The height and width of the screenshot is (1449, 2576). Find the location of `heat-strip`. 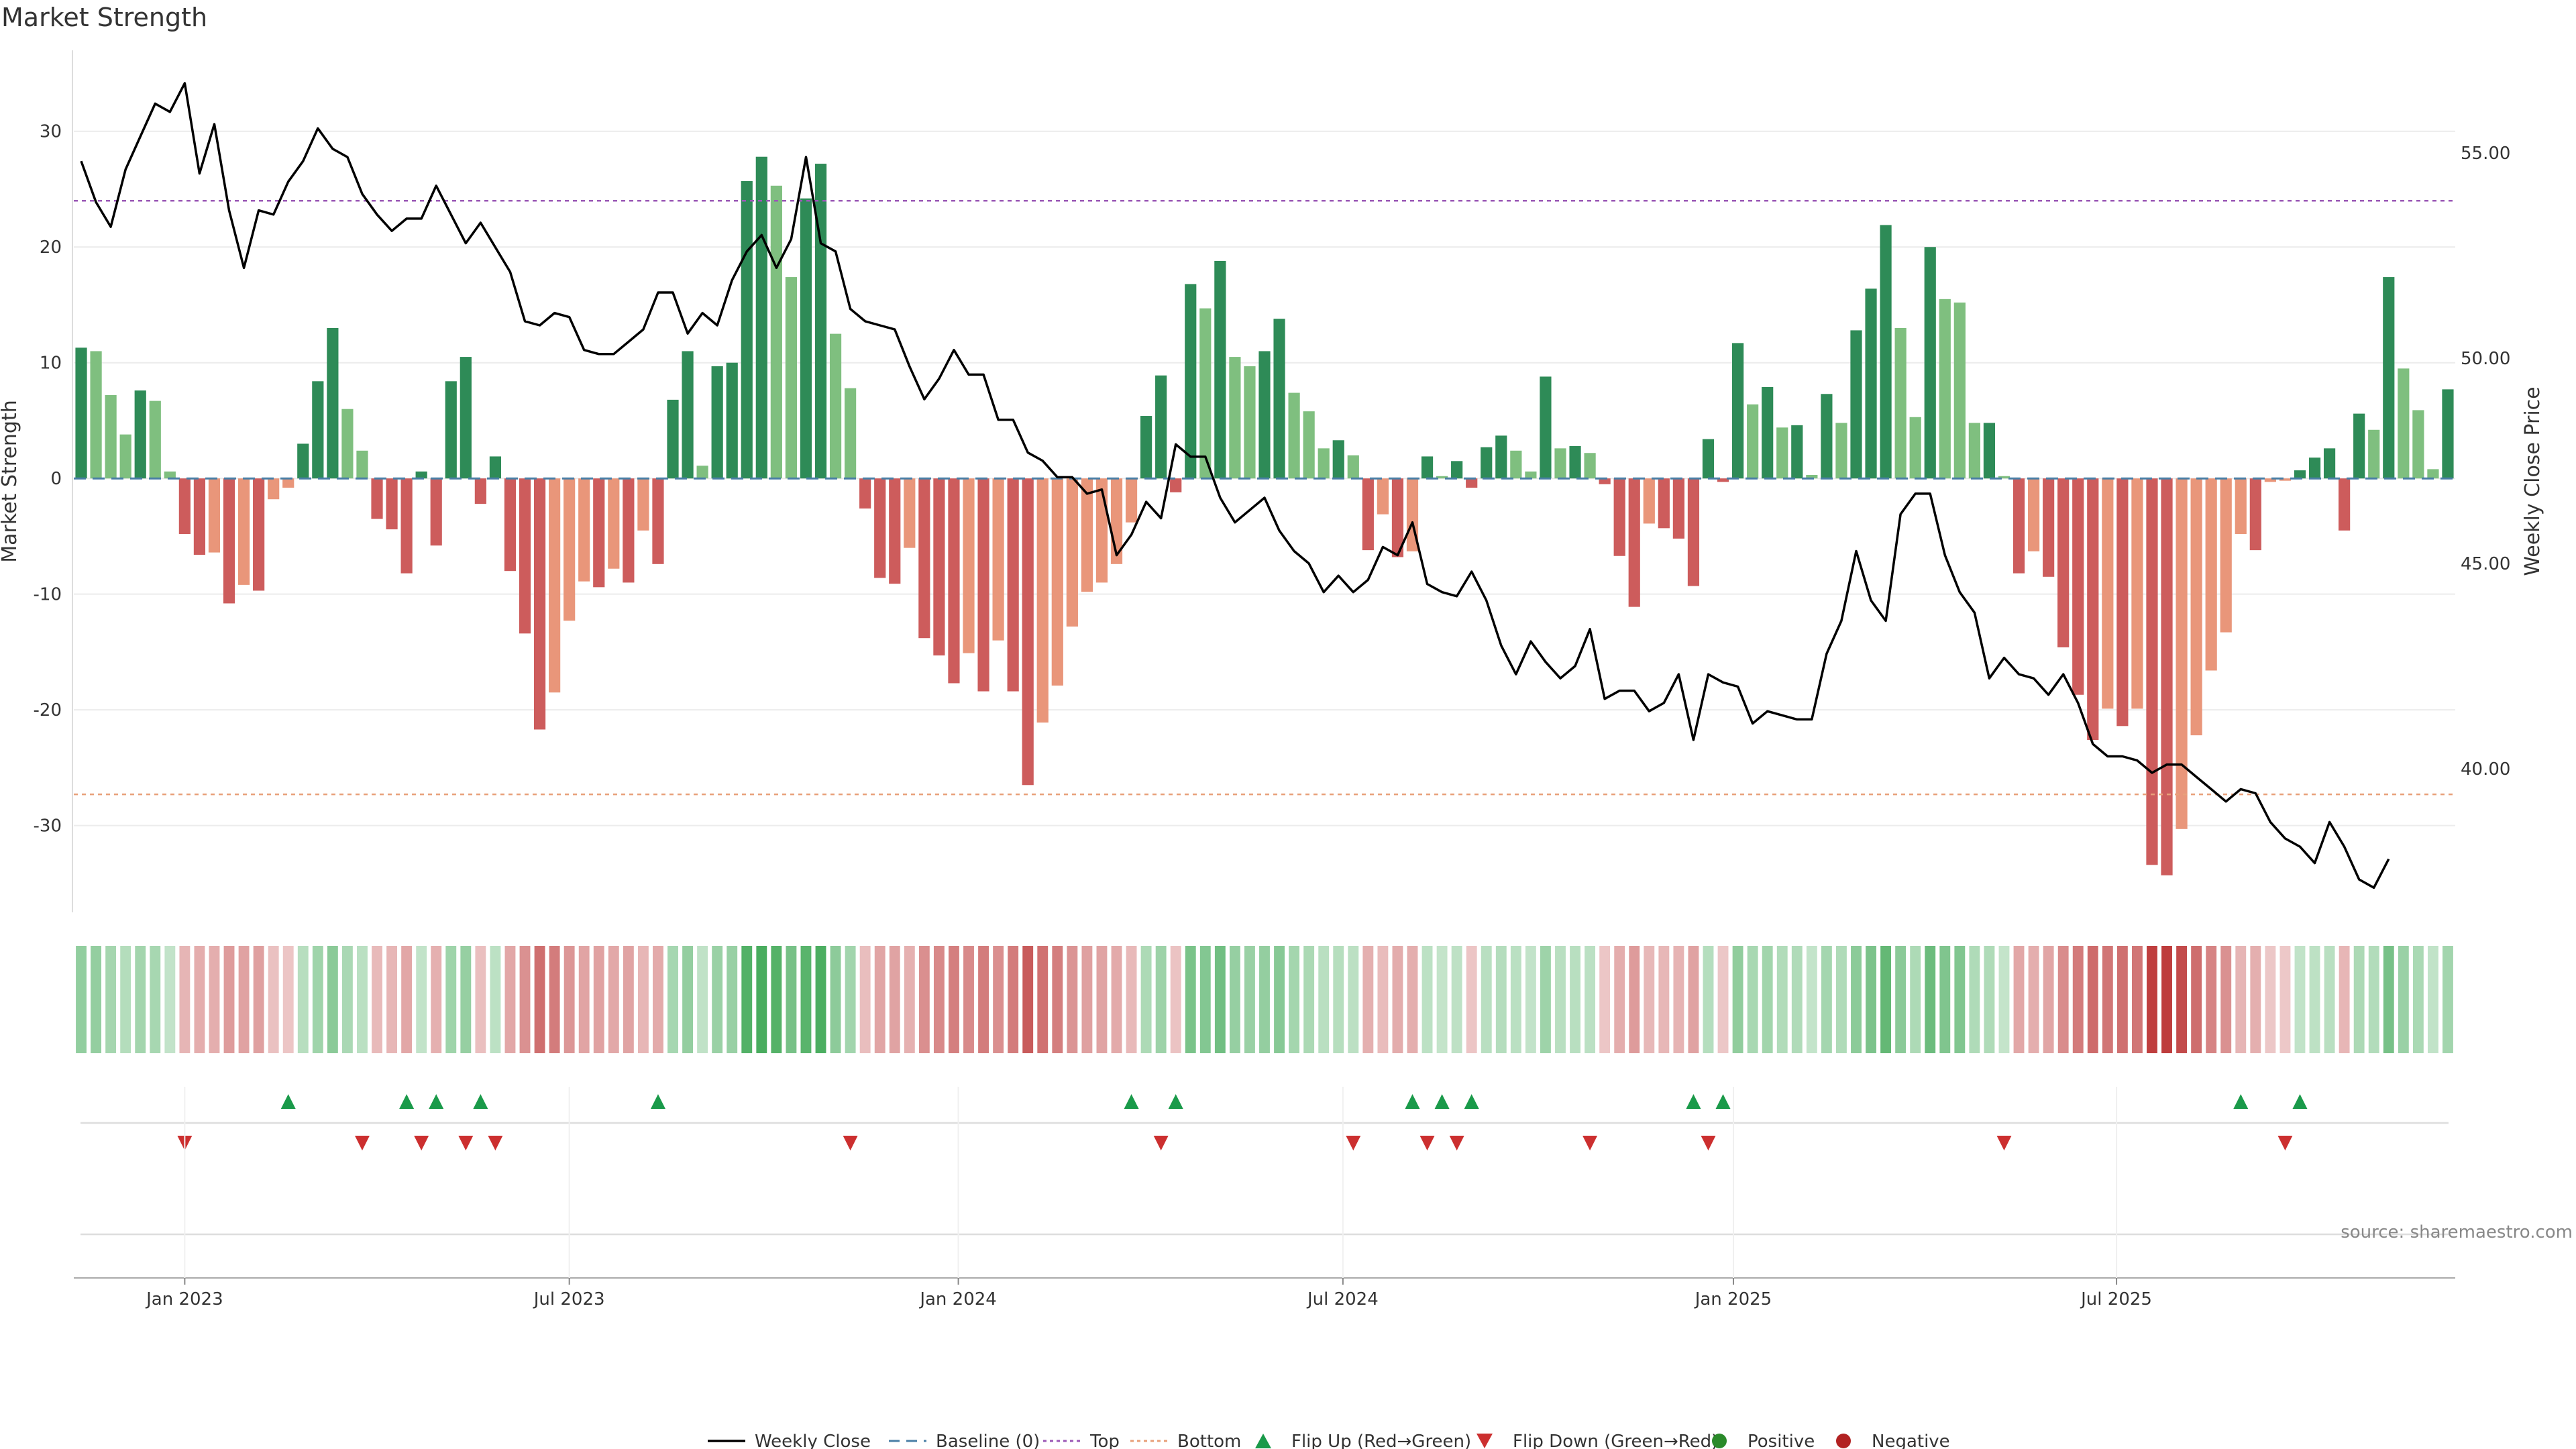

heat-strip is located at coordinates (1264, 999).